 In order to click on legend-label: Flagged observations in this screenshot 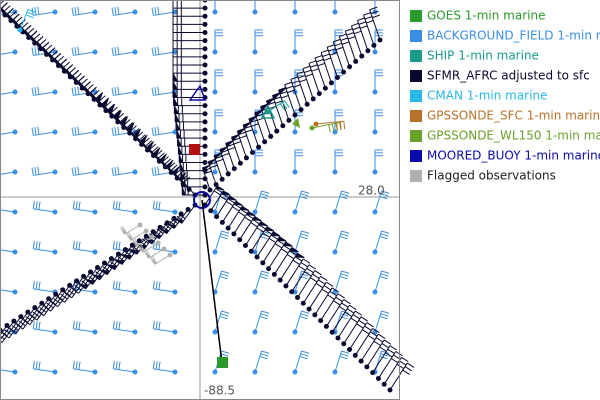, I will do `click(491, 176)`.